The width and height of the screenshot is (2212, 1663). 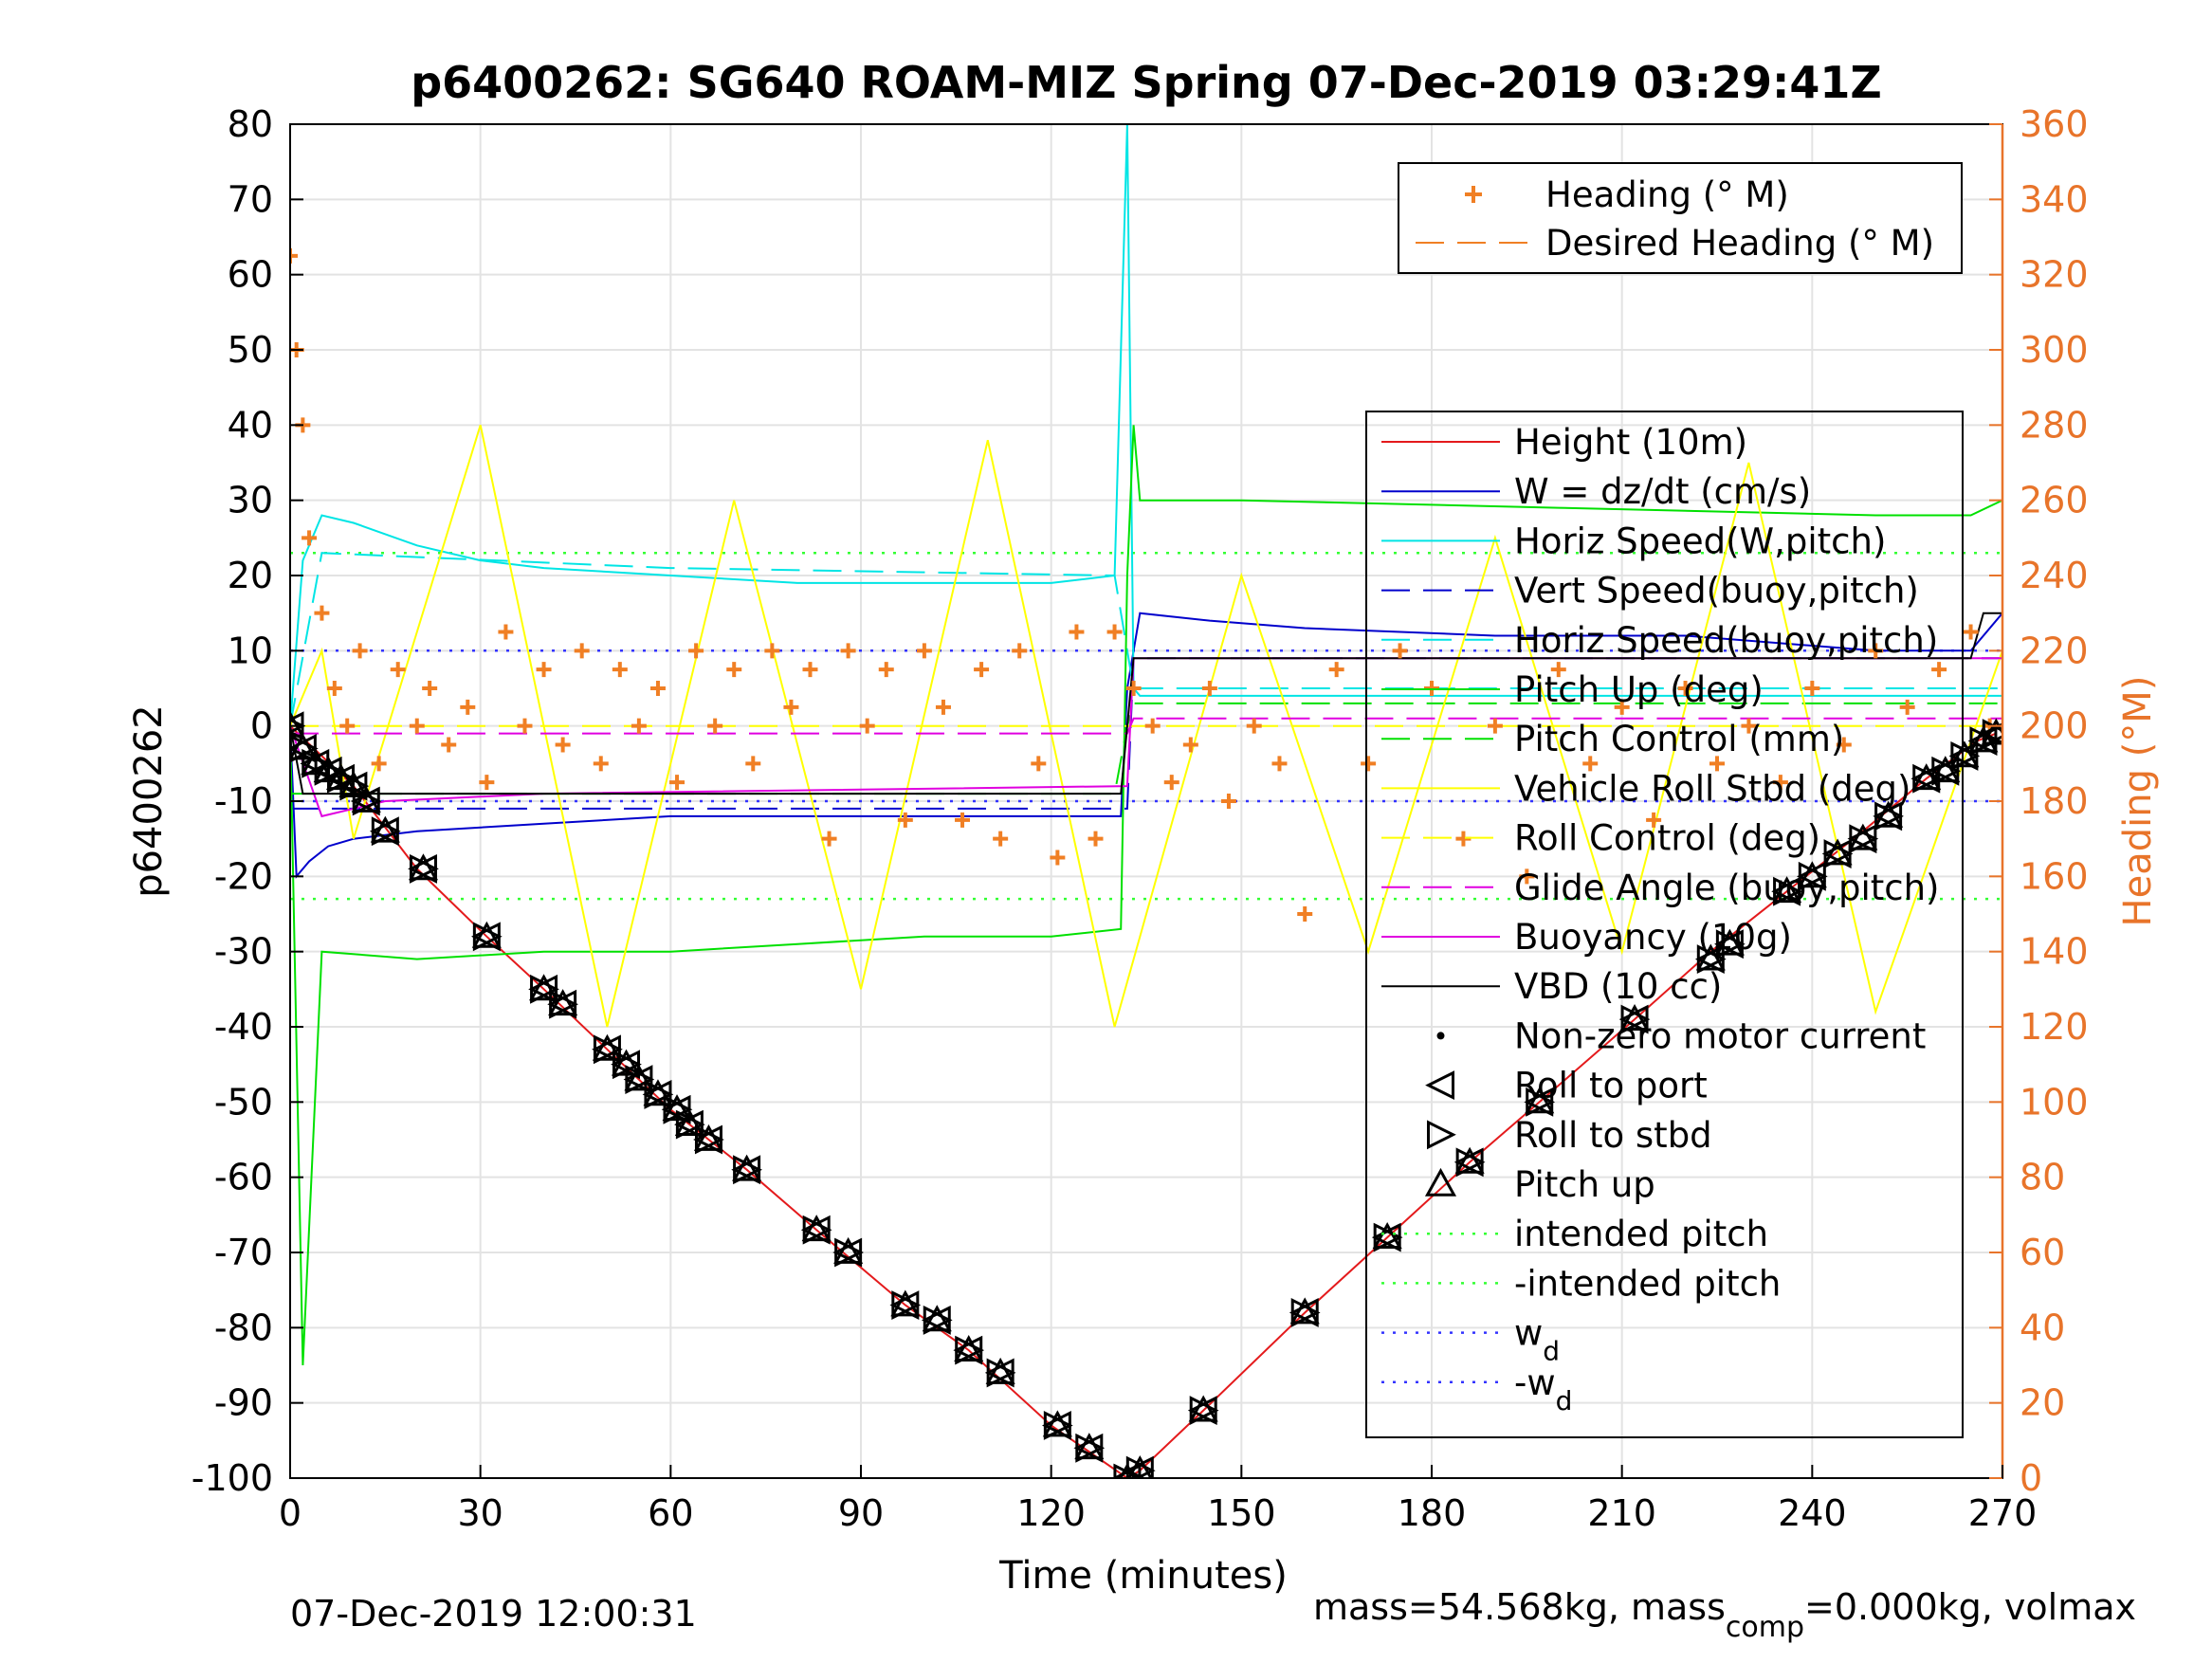 I want to click on y-tick-label: -70, so click(x=243, y=1252).